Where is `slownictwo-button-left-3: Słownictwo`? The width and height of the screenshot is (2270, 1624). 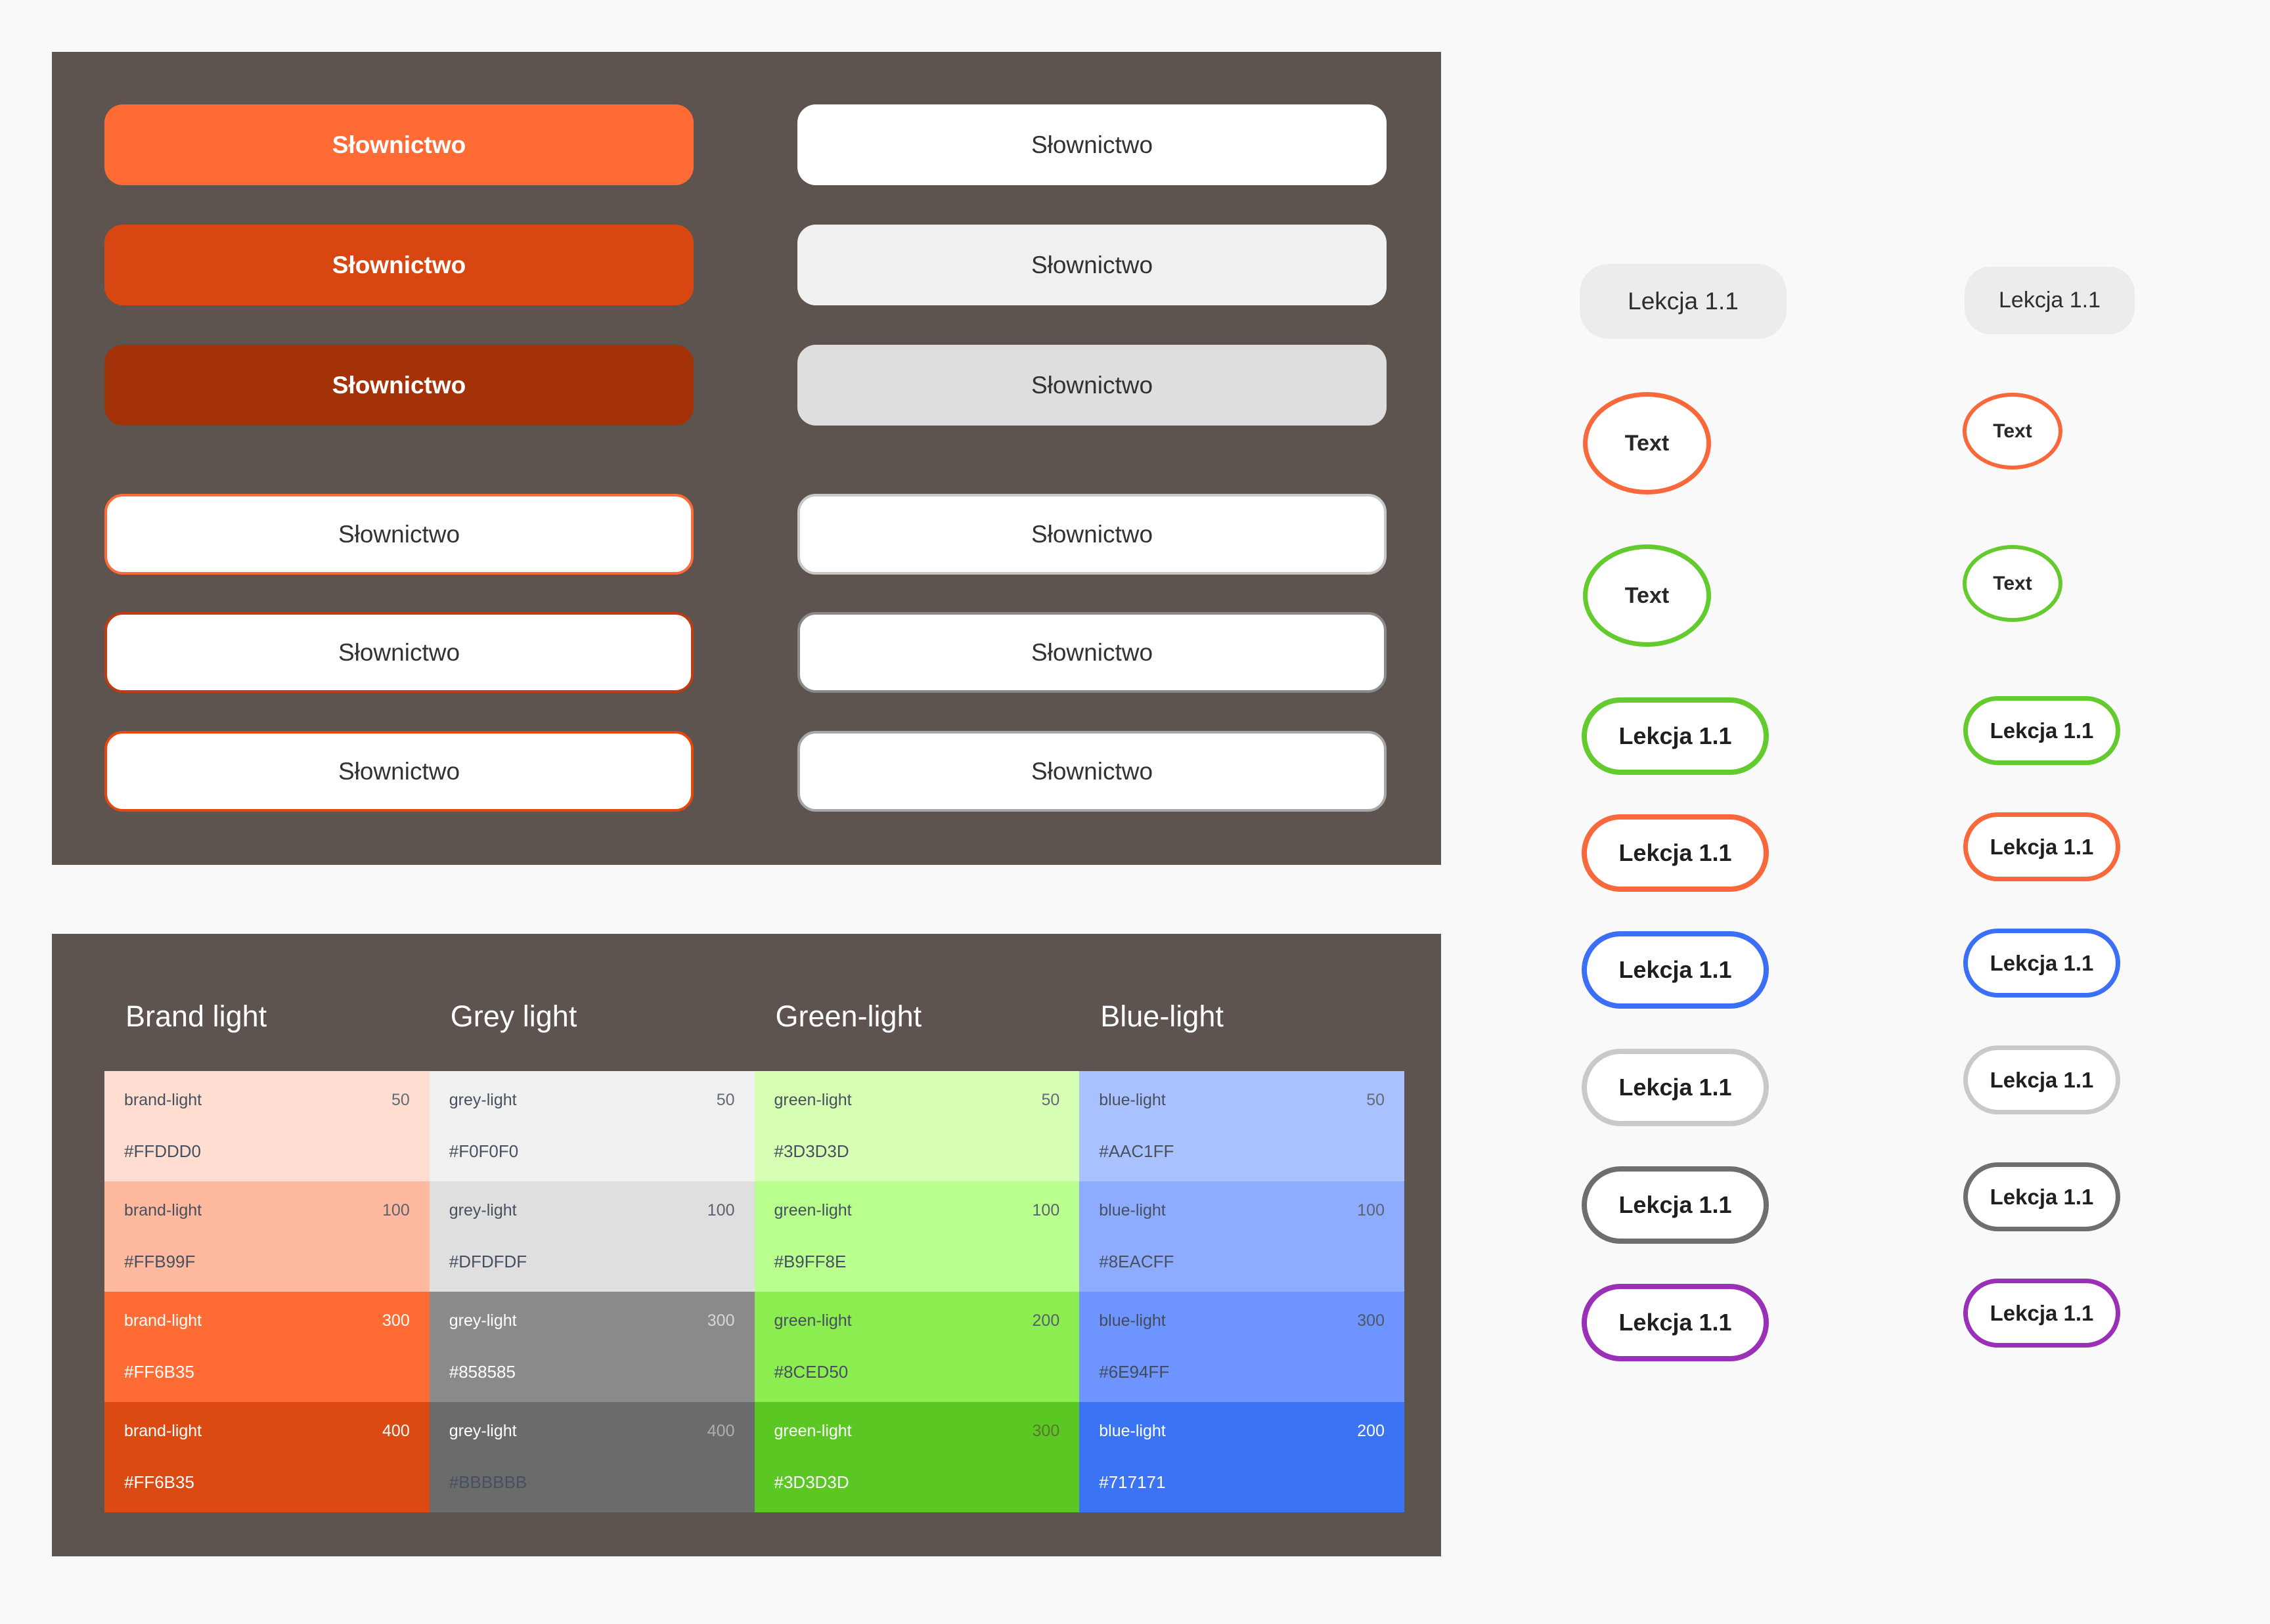
slownictwo-button-left-3: Słownictwo is located at coordinates (399, 386).